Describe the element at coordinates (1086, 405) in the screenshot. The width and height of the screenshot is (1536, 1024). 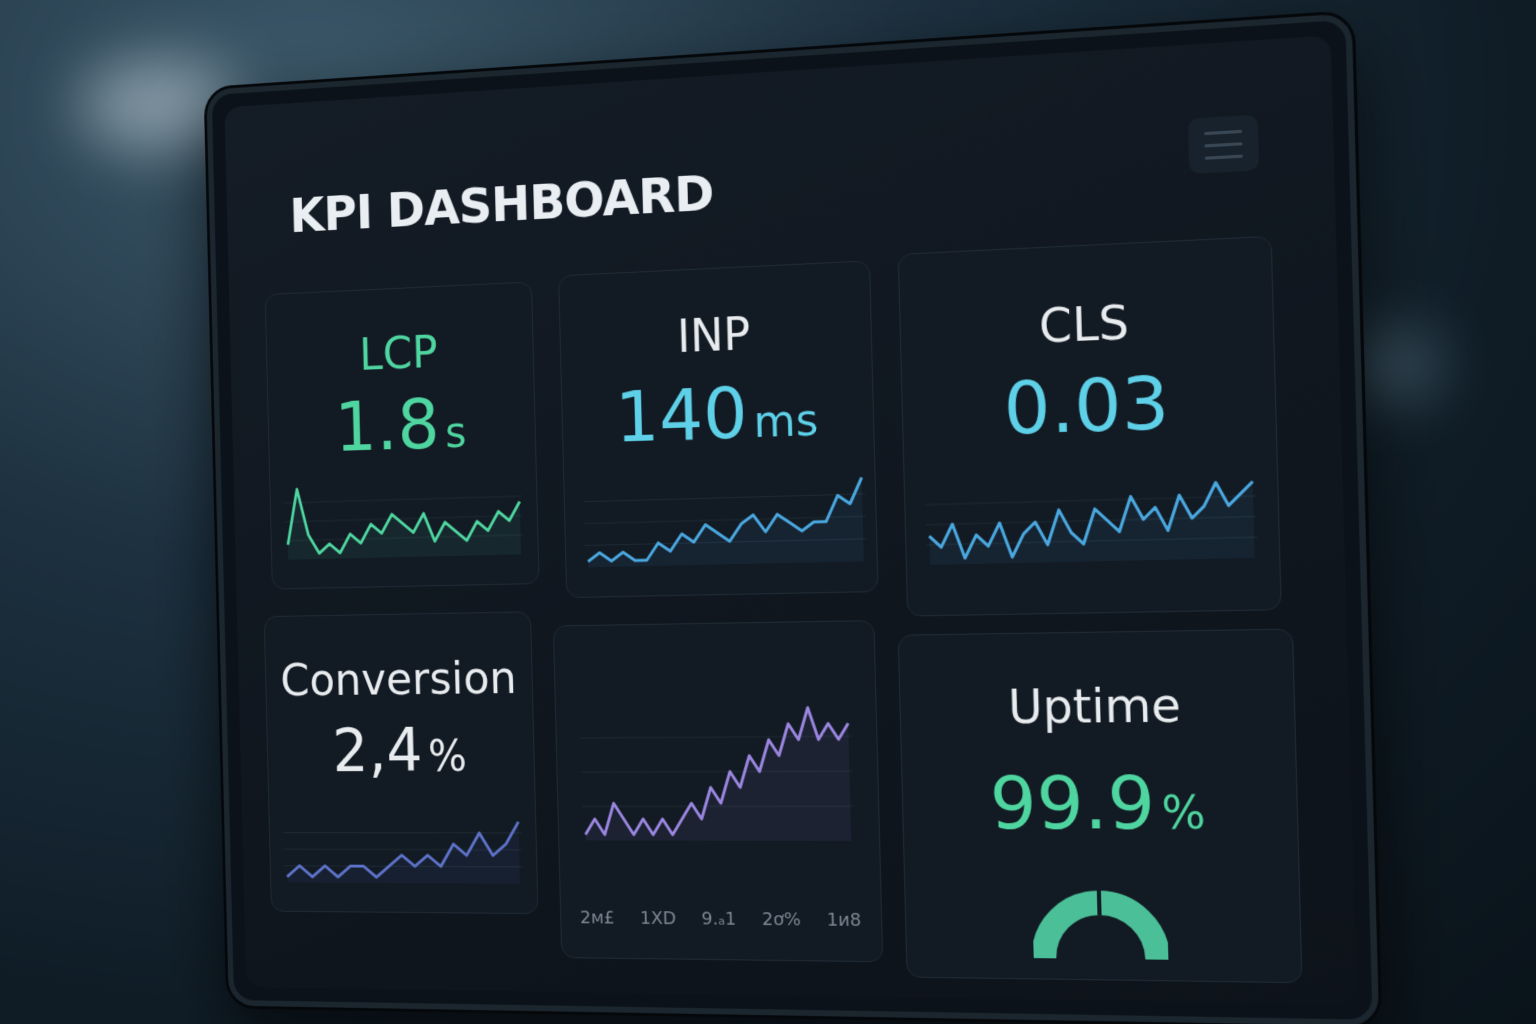
I see `cls-value: 0.03` at that location.